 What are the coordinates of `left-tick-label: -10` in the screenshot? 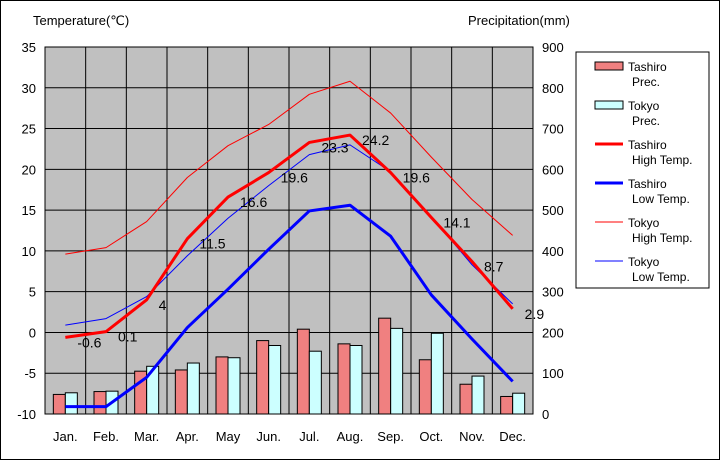 It's located at (26, 414).